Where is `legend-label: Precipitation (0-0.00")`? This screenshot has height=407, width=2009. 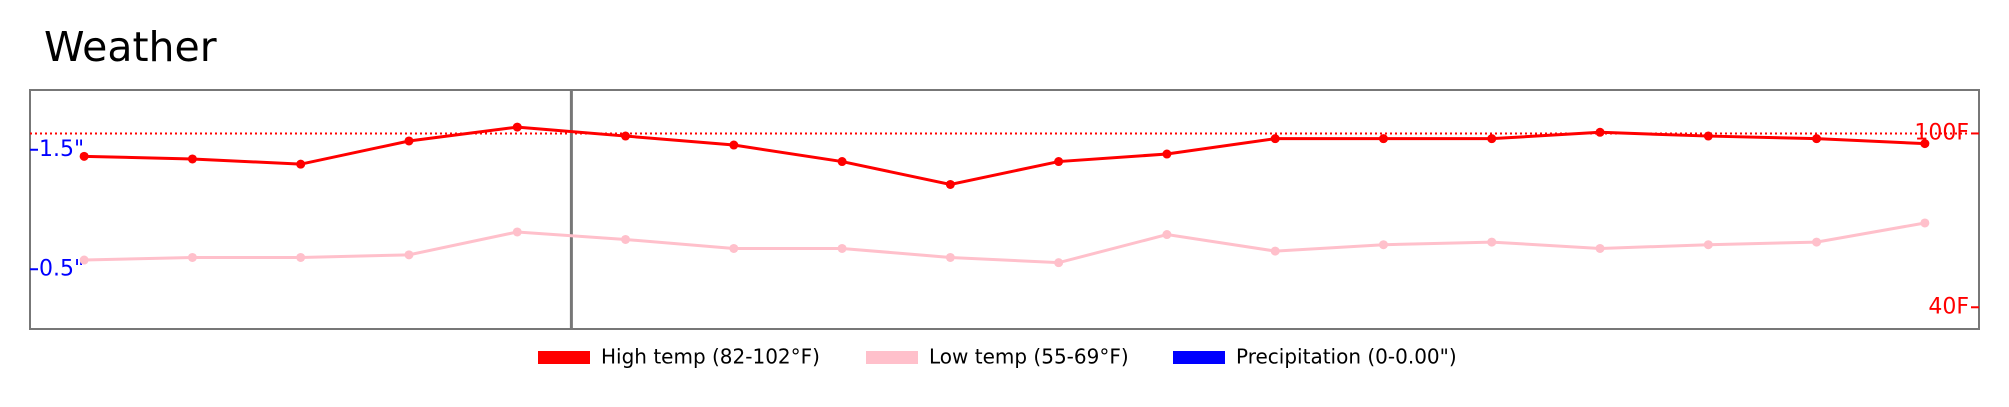
legend-label: Precipitation (0-0.00") is located at coordinates (1346, 357).